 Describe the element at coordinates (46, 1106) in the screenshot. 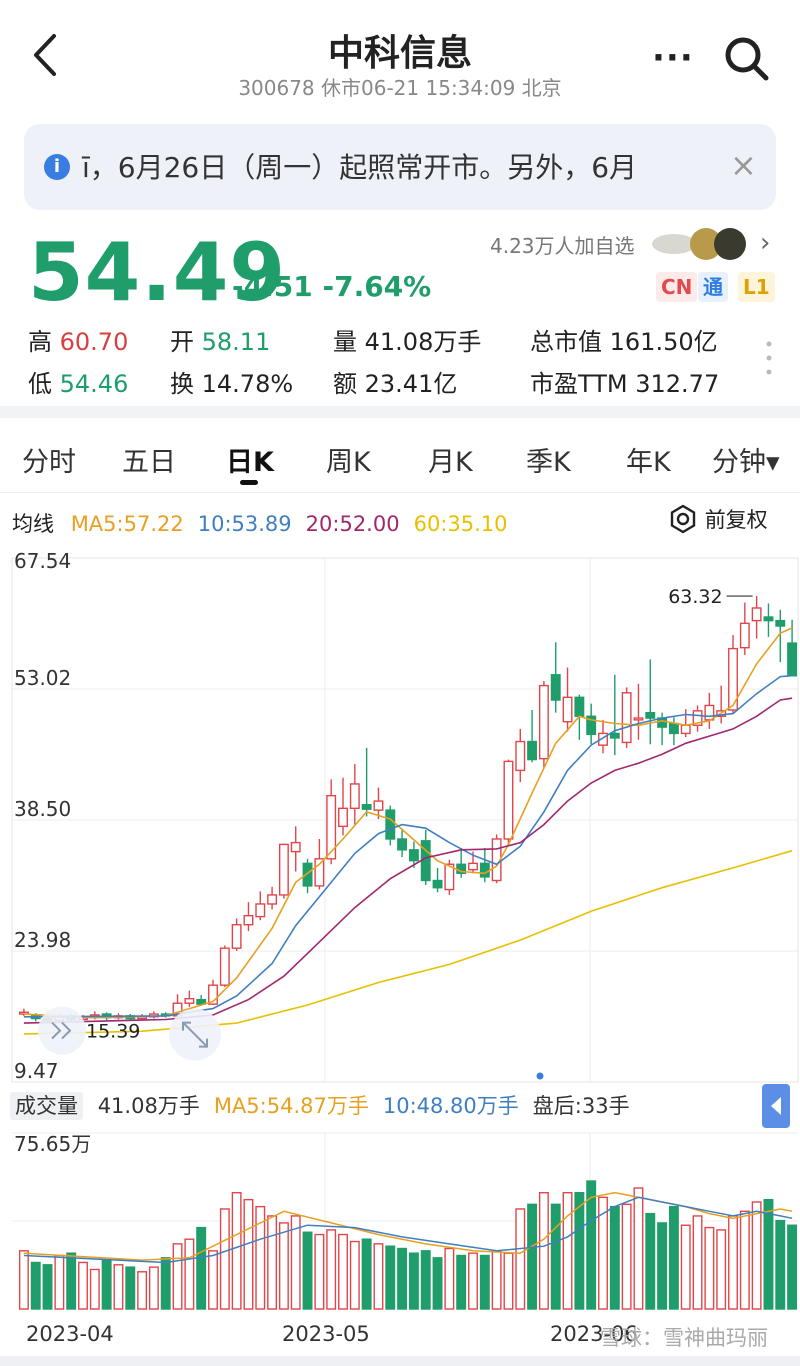

I see `volume-badge: 成交量` at that location.